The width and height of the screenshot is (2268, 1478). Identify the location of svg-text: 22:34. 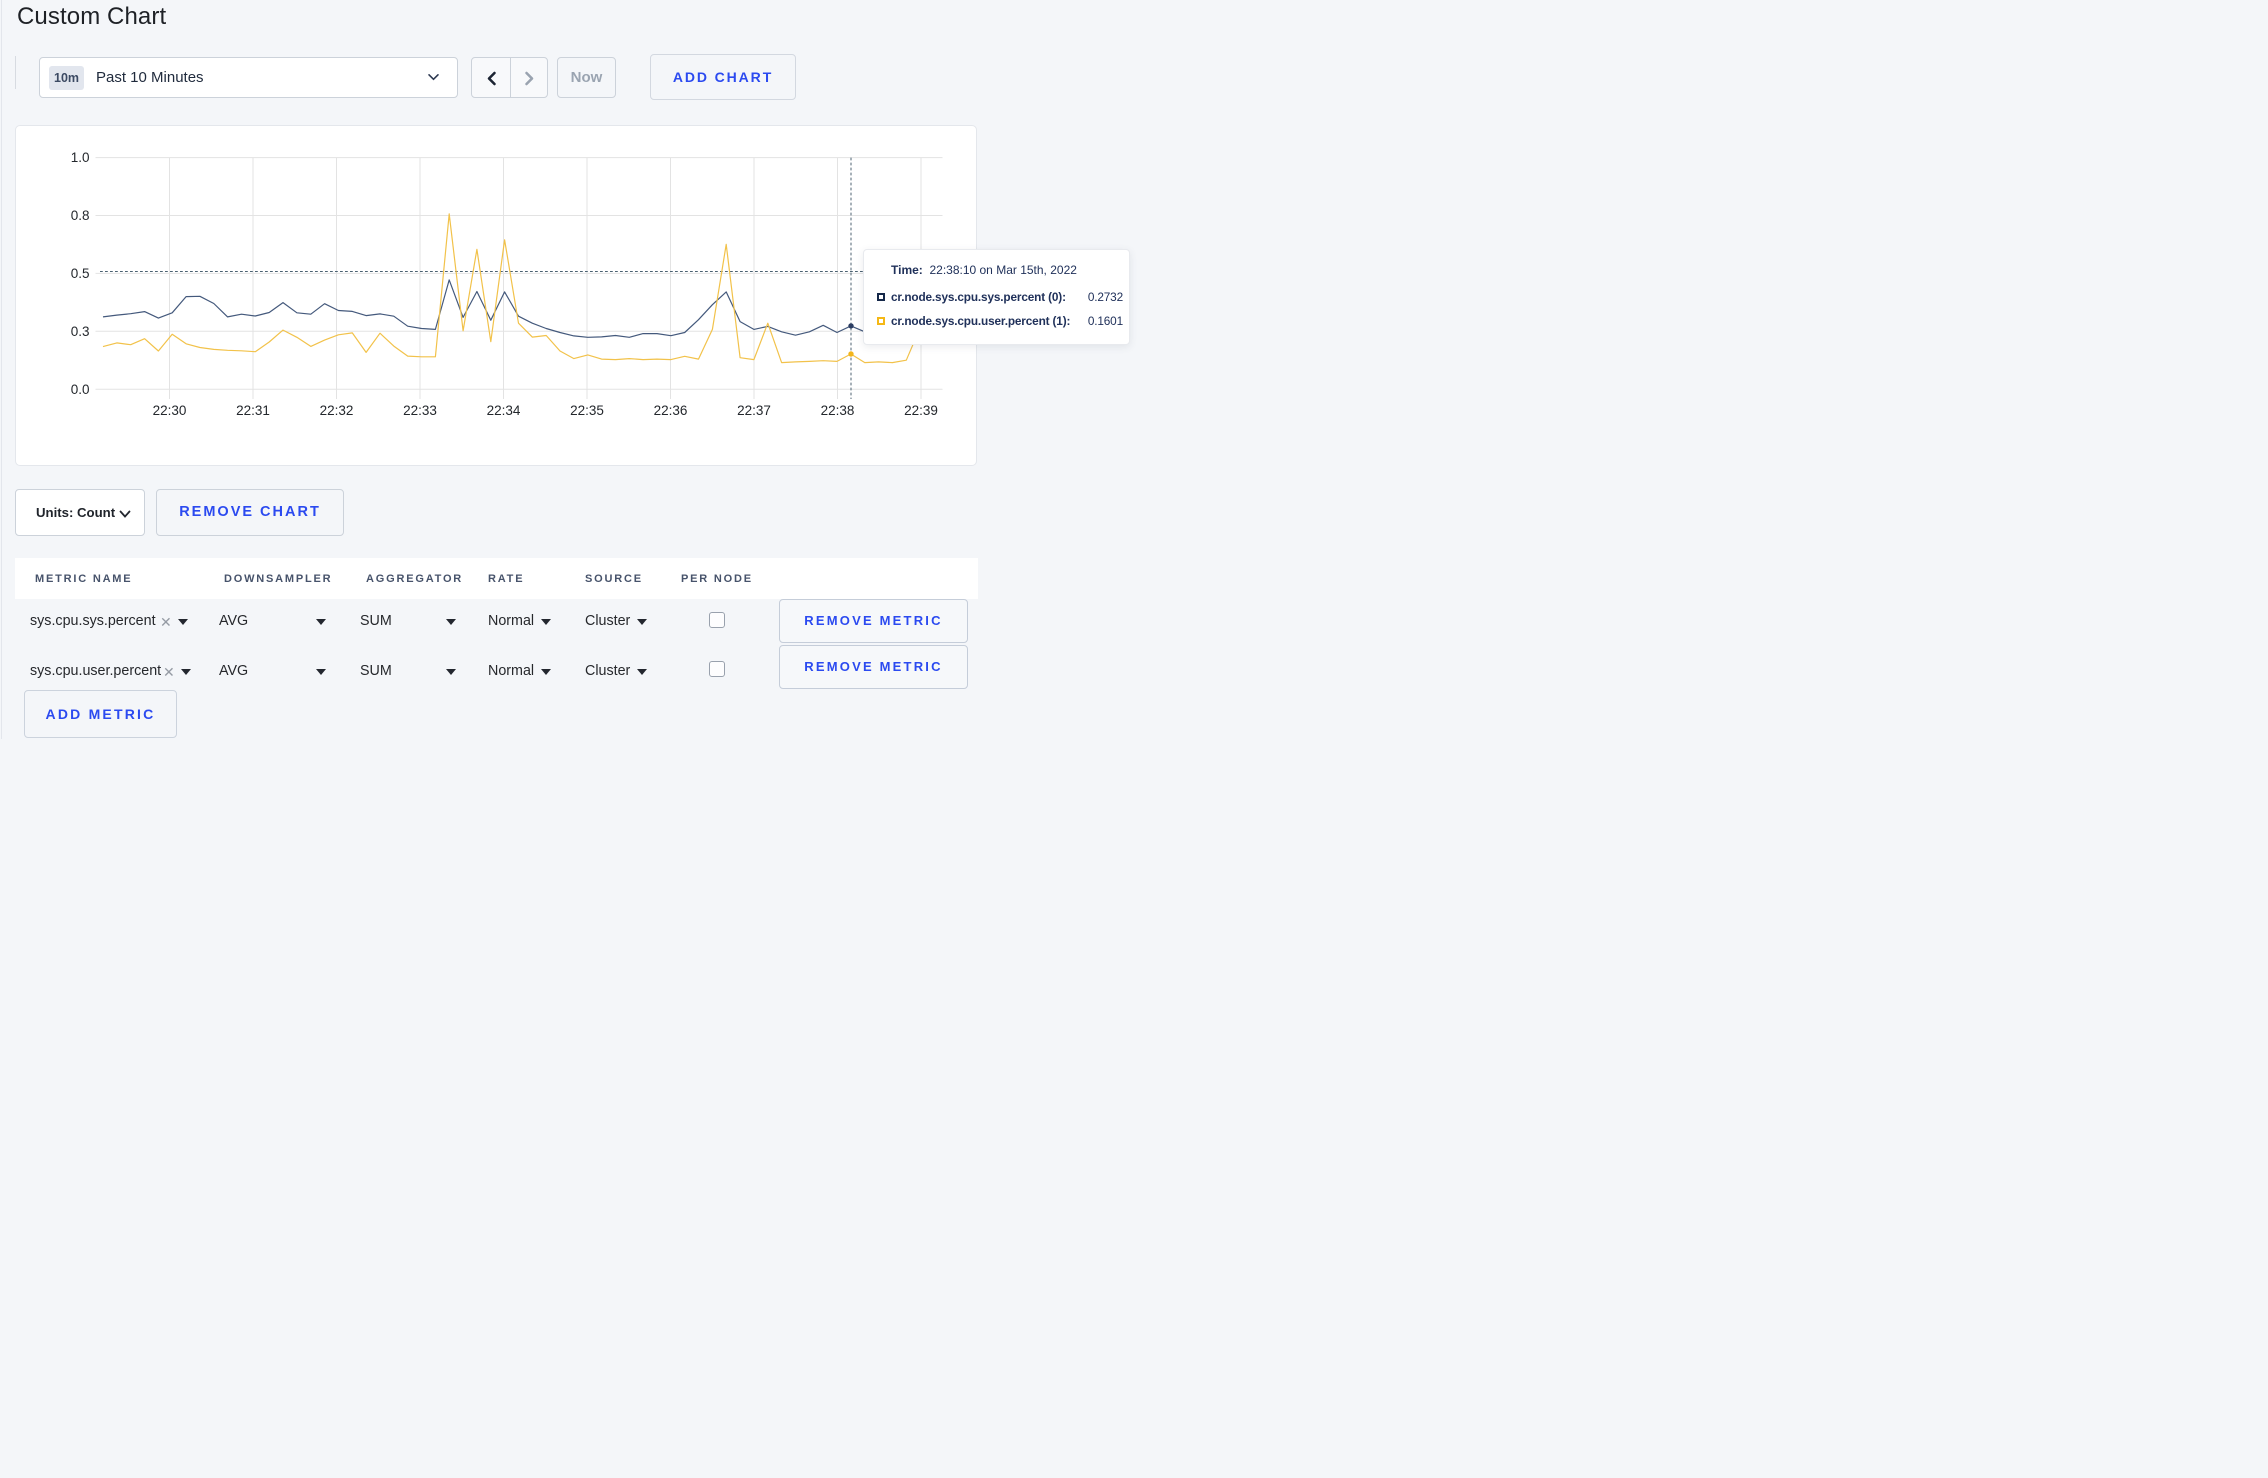
(504, 410).